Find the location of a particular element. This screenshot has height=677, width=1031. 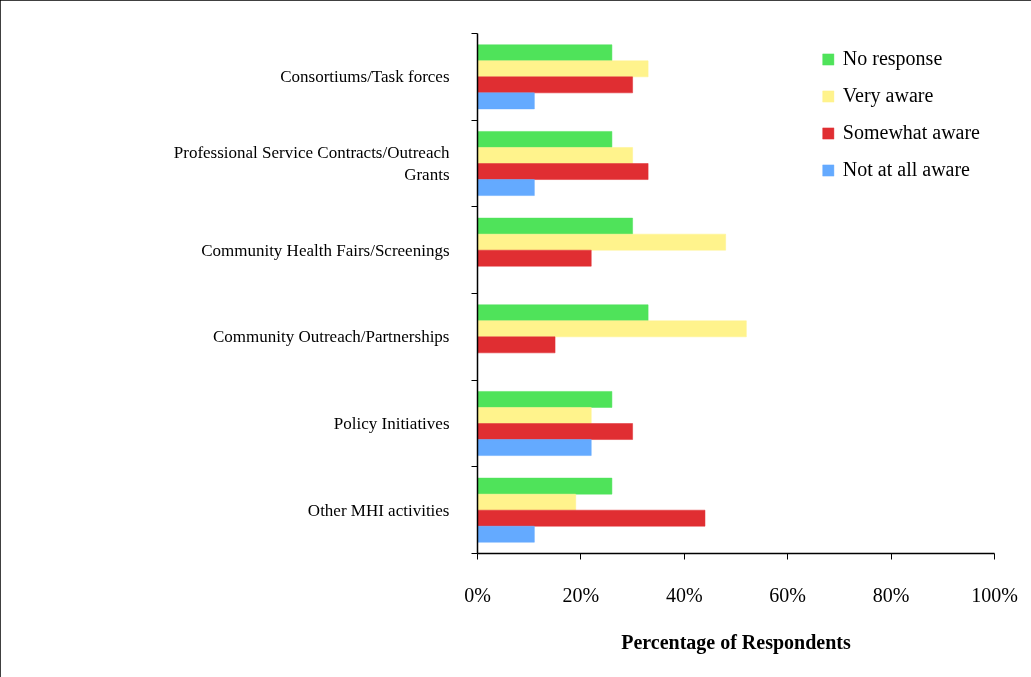

y-tick-label: Policy Initiatives is located at coordinates (391, 423).